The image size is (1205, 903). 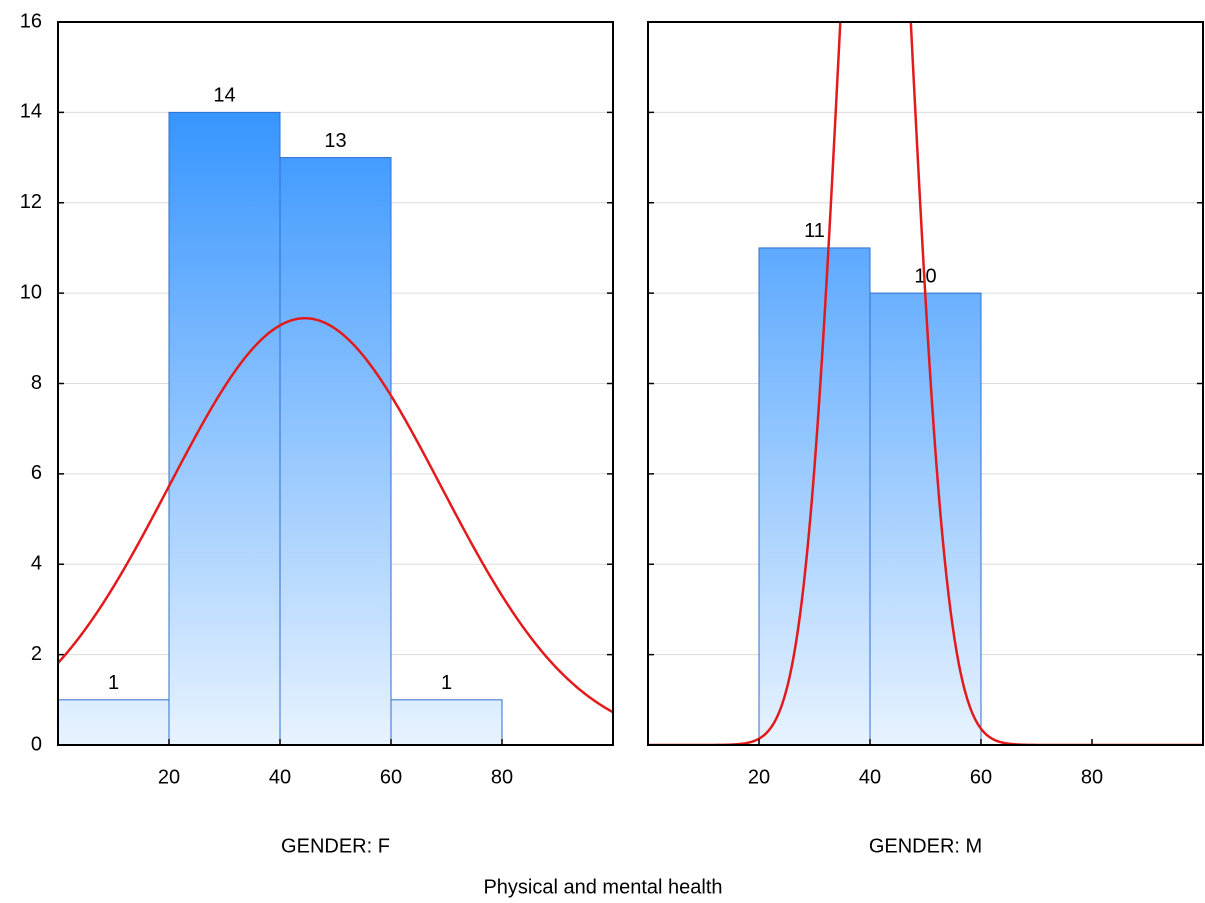 I want to click on y-tick-label: 10, so click(x=31, y=292).